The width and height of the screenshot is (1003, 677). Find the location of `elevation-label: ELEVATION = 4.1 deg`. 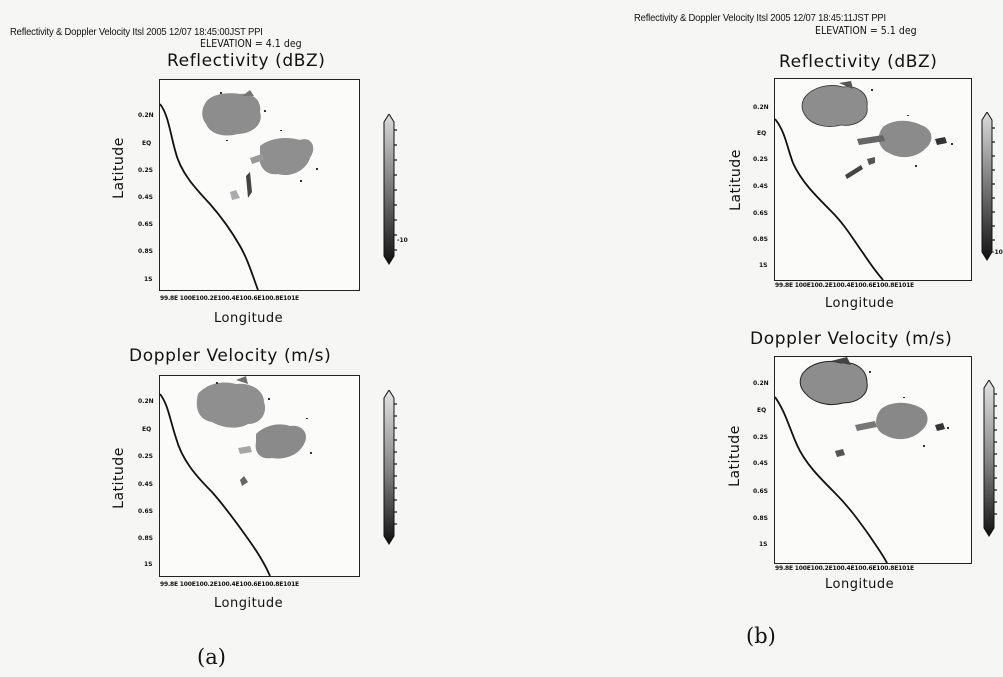

elevation-label: ELEVATION = 4.1 deg is located at coordinates (251, 44).